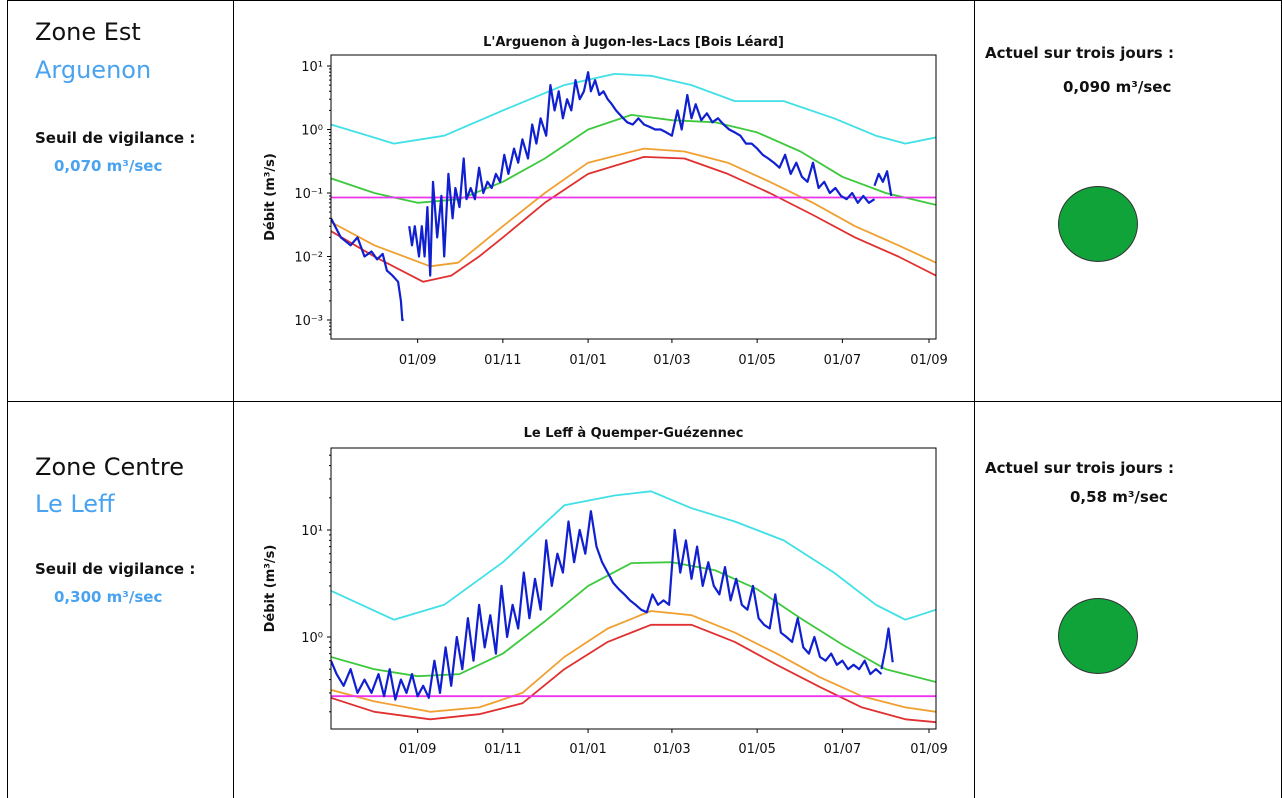 The image size is (1282, 798). Describe the element at coordinates (1119, 497) in the screenshot. I see `current-value: 0,58 m³/sec` at that location.